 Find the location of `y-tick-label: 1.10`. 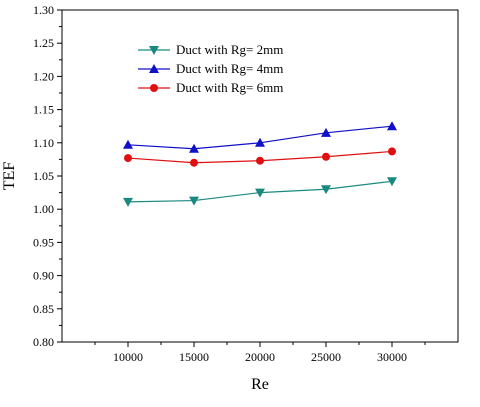

y-tick-label: 1.10 is located at coordinates (43, 143).